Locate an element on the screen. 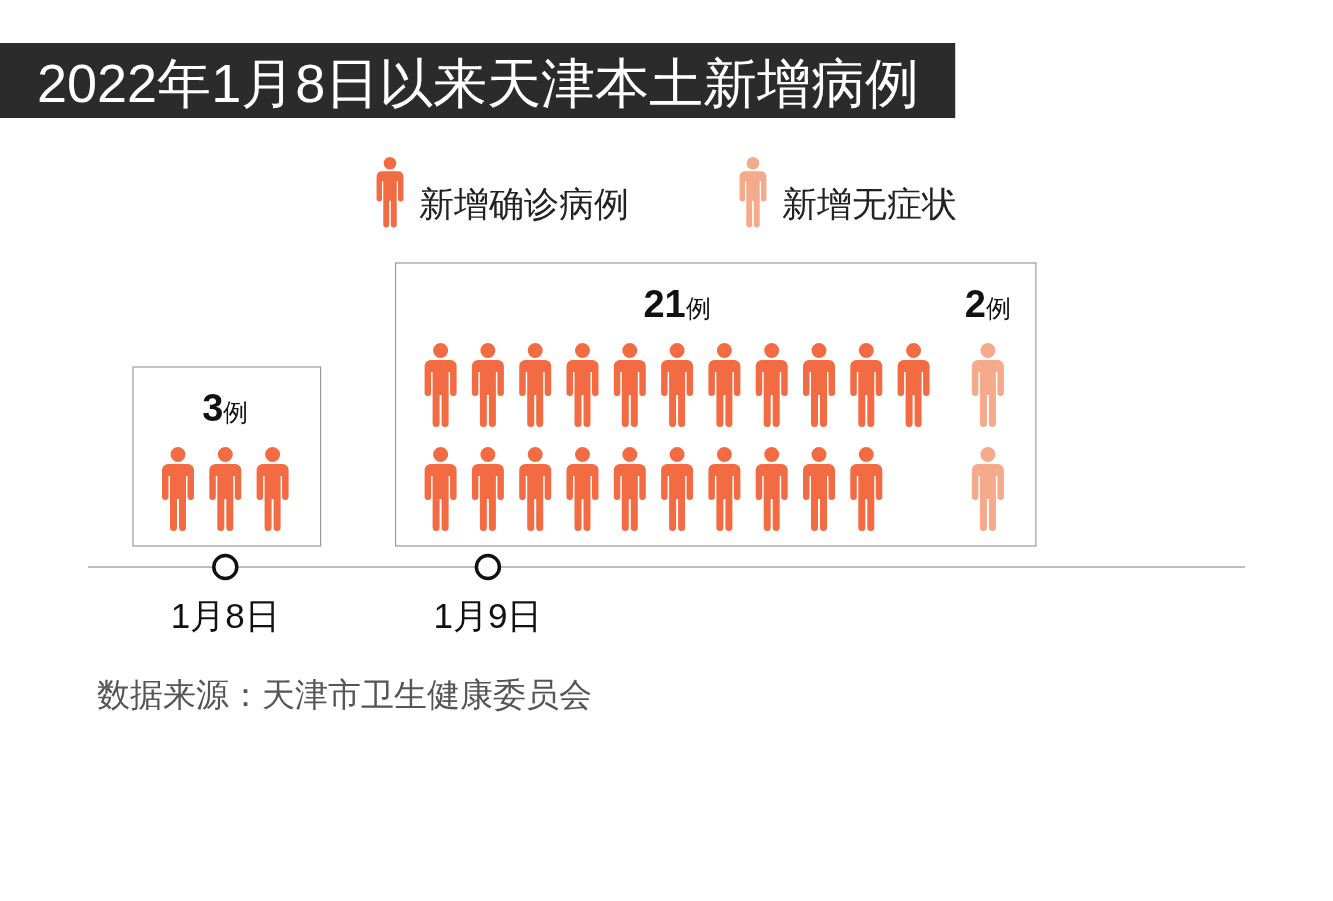 The height and width of the screenshot is (901, 1333). legend-label: 新增确诊病例 is located at coordinates (524, 203).